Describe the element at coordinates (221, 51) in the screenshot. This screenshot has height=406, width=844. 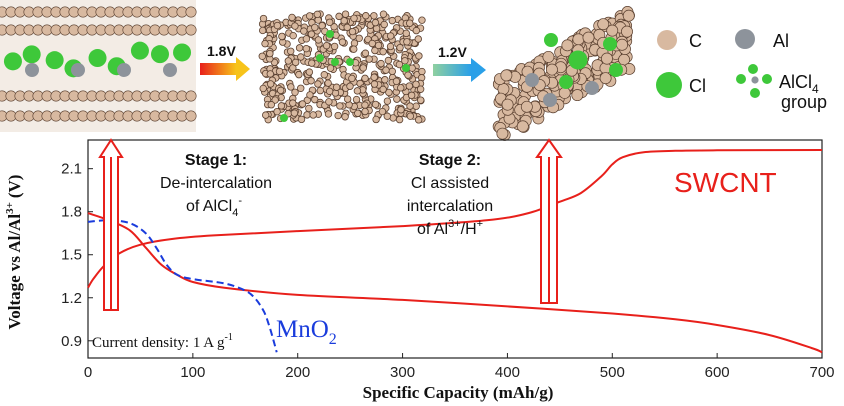
I see `voltage-label-1: 1.8V` at that location.